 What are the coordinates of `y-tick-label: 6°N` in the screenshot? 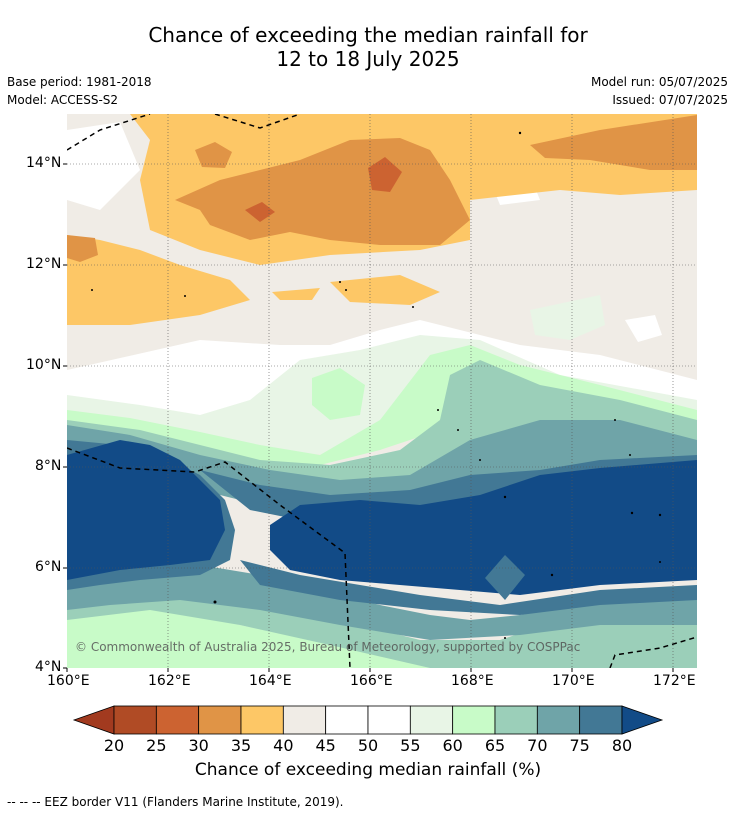 It's located at (48, 567).